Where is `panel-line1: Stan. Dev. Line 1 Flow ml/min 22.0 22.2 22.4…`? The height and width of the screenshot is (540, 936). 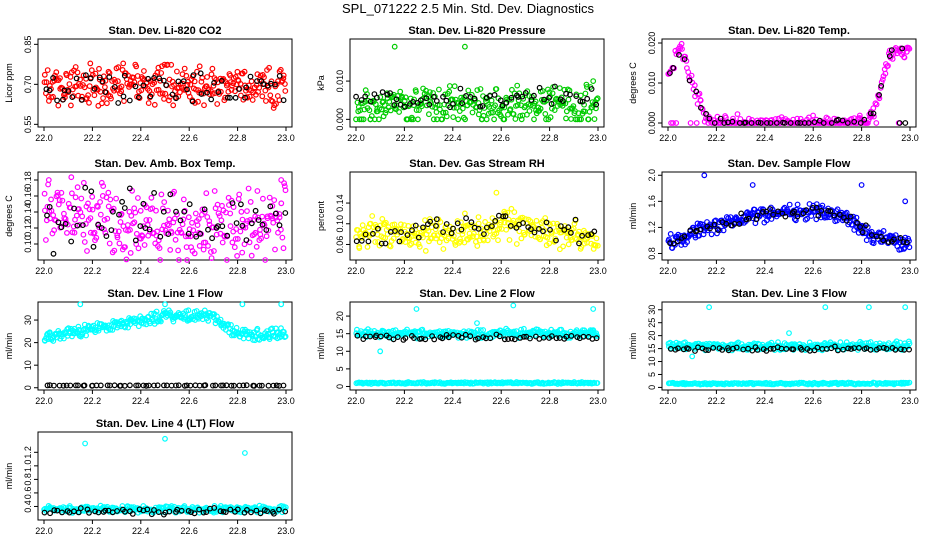 panel-line1: Stan. Dev. Line 1 Flow ml/min 22.0 22.2 22.4… is located at coordinates (149, 347).